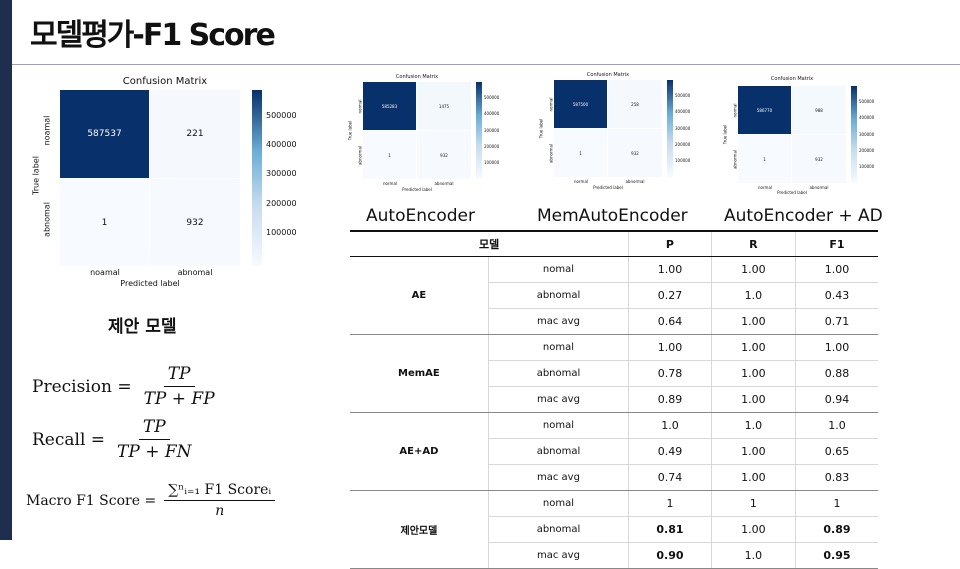 The width and height of the screenshot is (960, 569). Describe the element at coordinates (281, 144) in the screenshot. I see `cm-cbar-tick: 400000` at that location.